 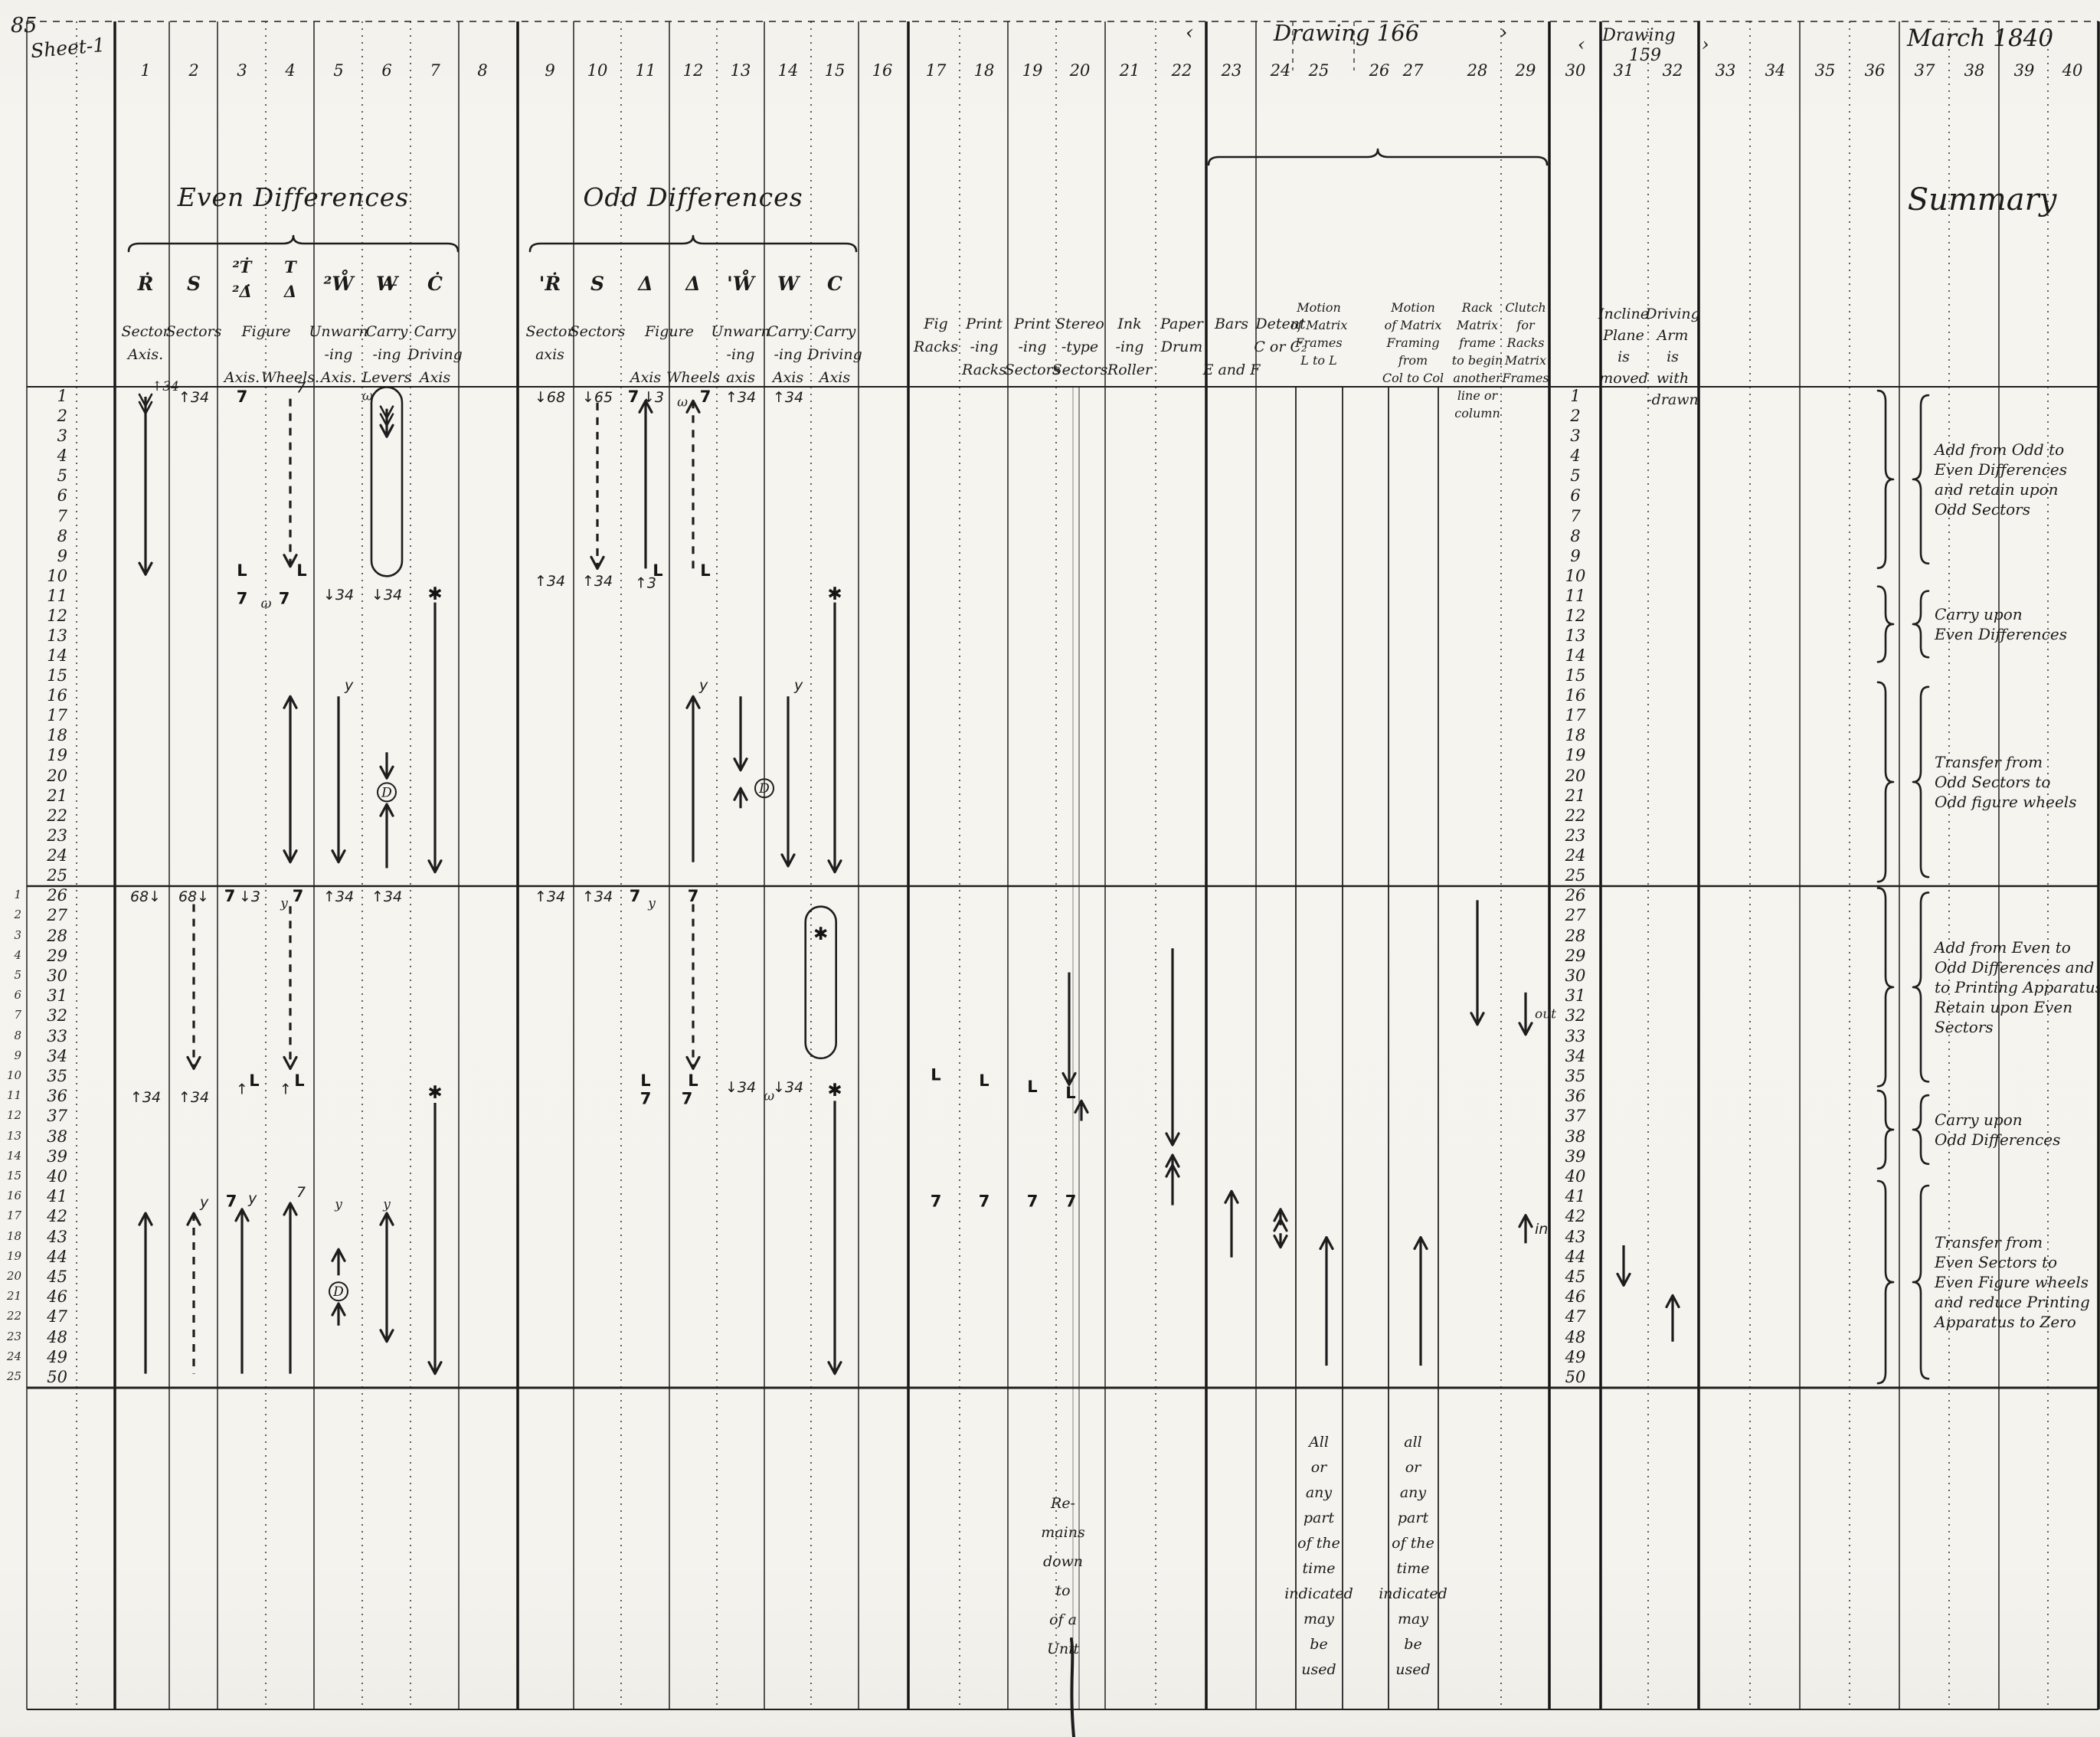 What do you see at coordinates (1875, 70) in the screenshot?
I see `column-number: 36` at bounding box center [1875, 70].